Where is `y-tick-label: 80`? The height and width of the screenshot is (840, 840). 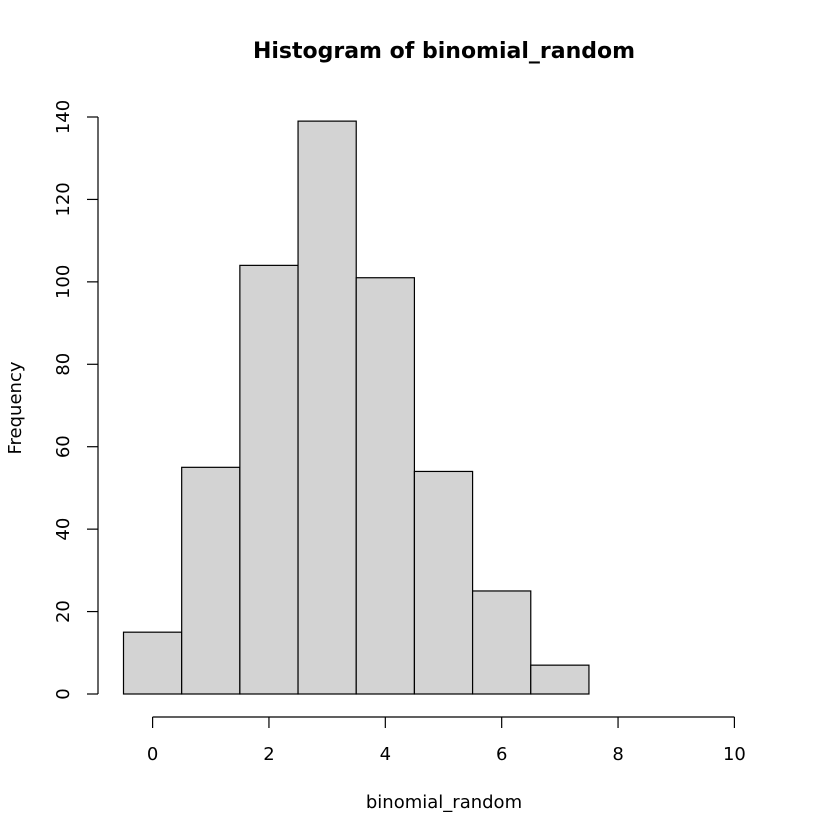
y-tick-label: 80 is located at coordinates (63, 364).